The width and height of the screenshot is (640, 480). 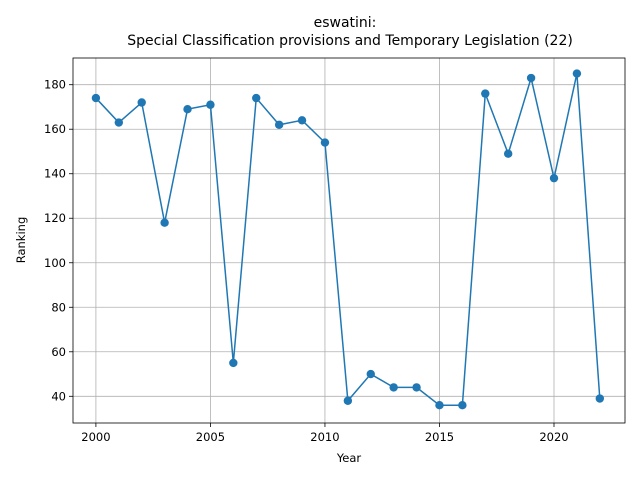 What do you see at coordinates (345, 23) in the screenshot?
I see `chart-title-line-1: eswatini:` at bounding box center [345, 23].